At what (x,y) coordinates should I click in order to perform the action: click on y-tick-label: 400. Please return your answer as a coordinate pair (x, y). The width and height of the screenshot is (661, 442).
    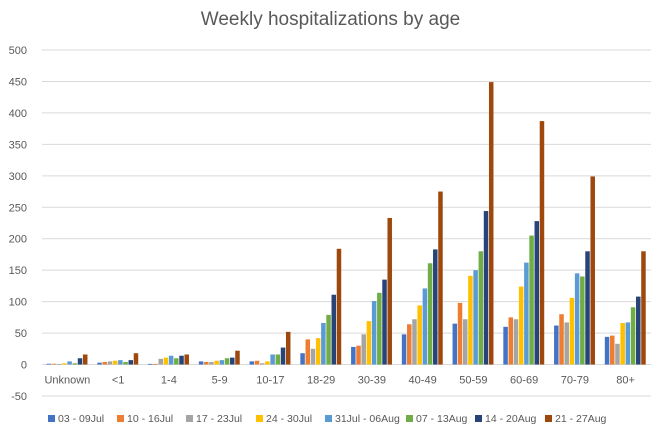
    Looking at the image, I should click on (18, 114).